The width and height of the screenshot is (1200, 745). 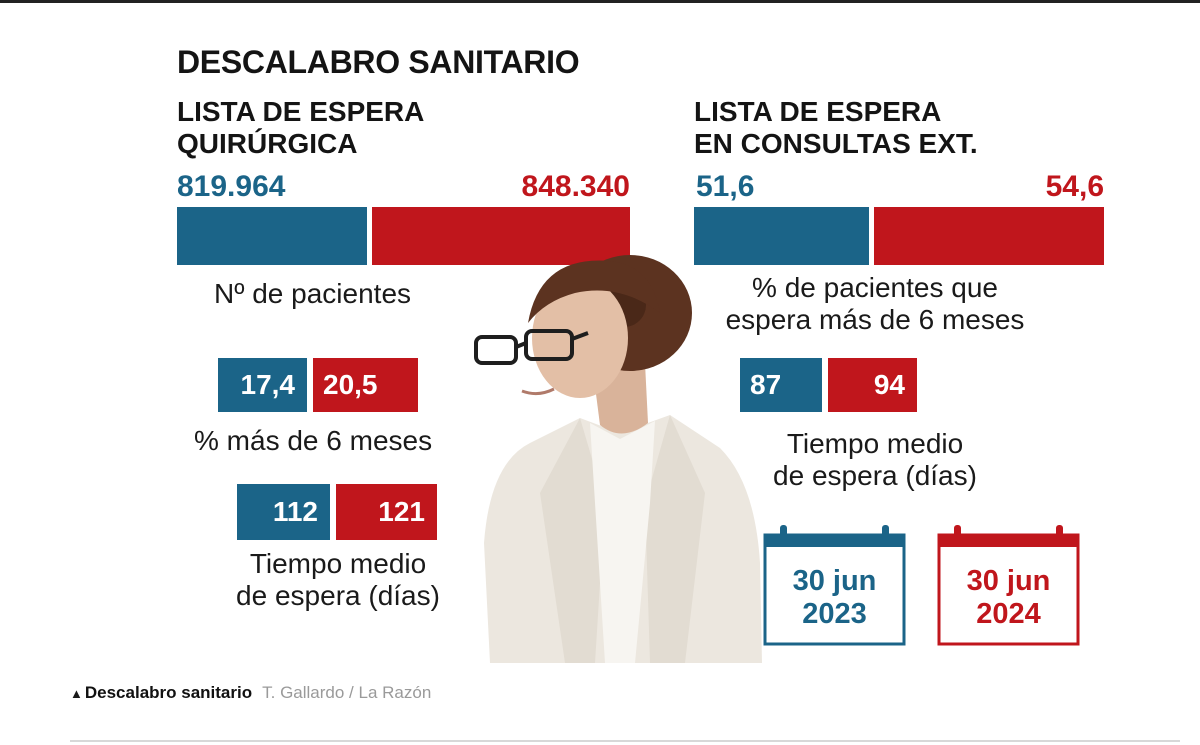 I want to click on mouth-shape, so click(x=538, y=391).